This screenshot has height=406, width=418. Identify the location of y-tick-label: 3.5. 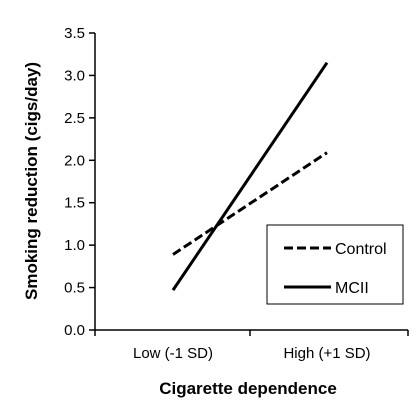
(74, 33).